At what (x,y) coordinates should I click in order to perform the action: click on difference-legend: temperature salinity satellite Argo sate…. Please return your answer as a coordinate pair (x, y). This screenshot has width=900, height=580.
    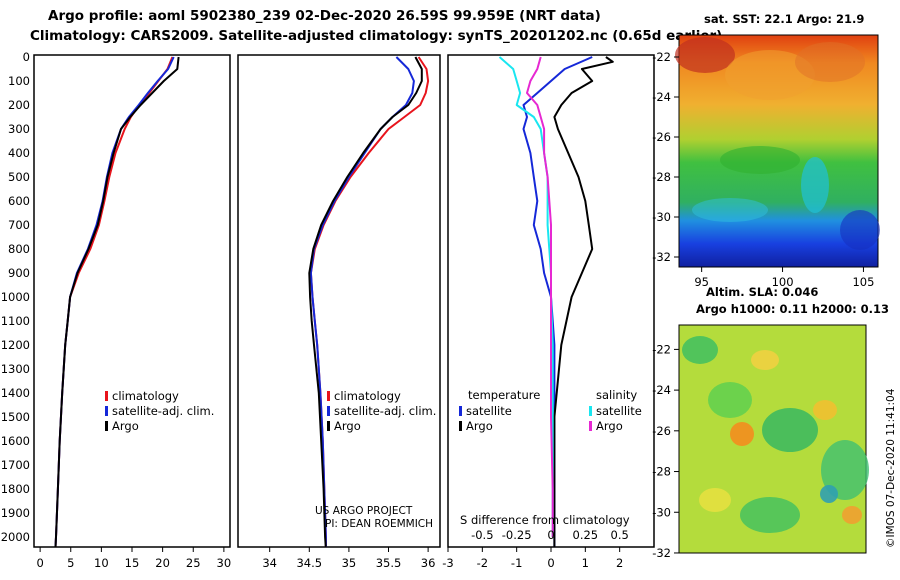
    Looking at the image, I should click on (550, 410).